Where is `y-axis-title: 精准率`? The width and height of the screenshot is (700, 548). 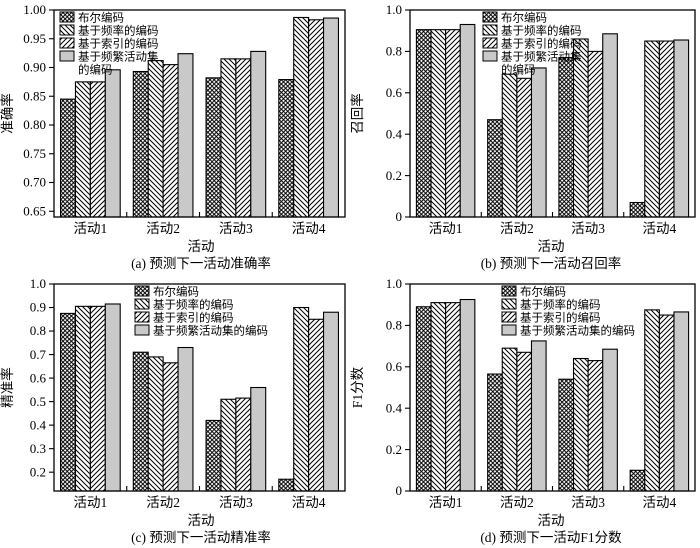 y-axis-title: 精准率 is located at coordinates (7, 387).